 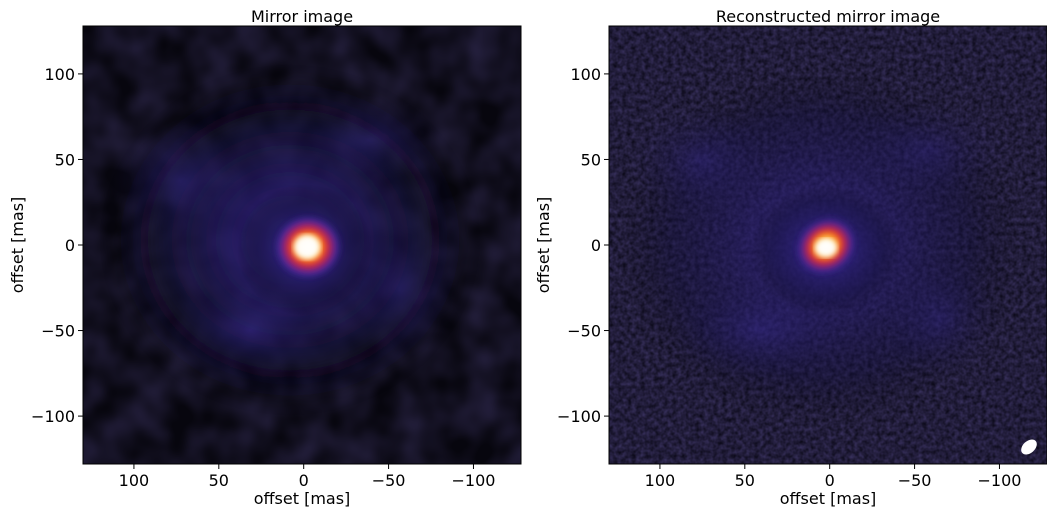 What do you see at coordinates (828, 16) in the screenshot?
I see `panel-title: Reconstructed mirror image` at bounding box center [828, 16].